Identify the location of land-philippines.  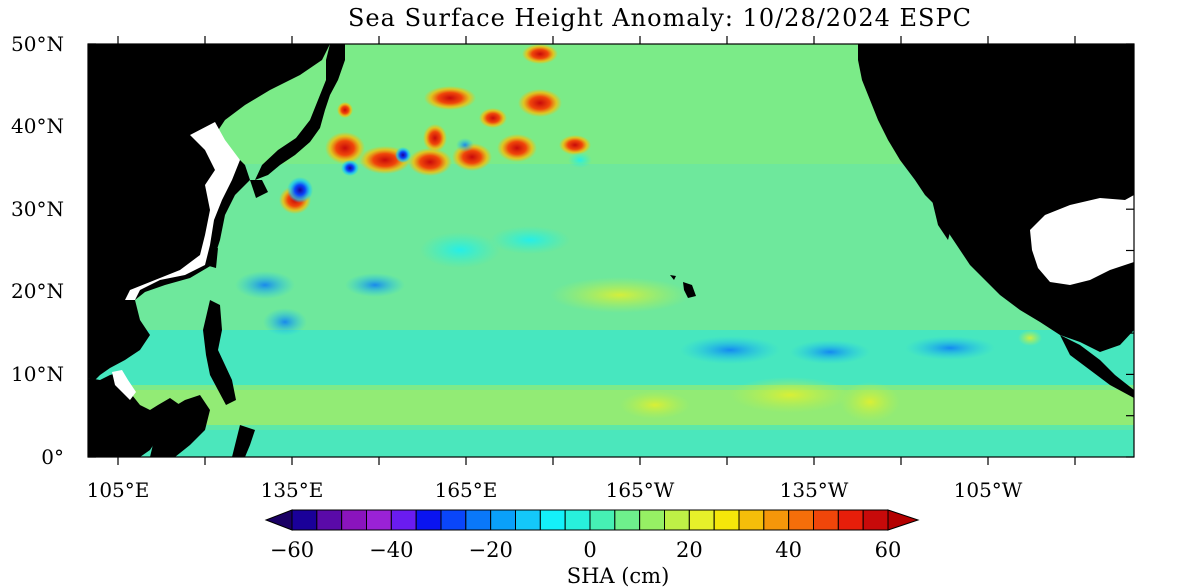
(219, 352).